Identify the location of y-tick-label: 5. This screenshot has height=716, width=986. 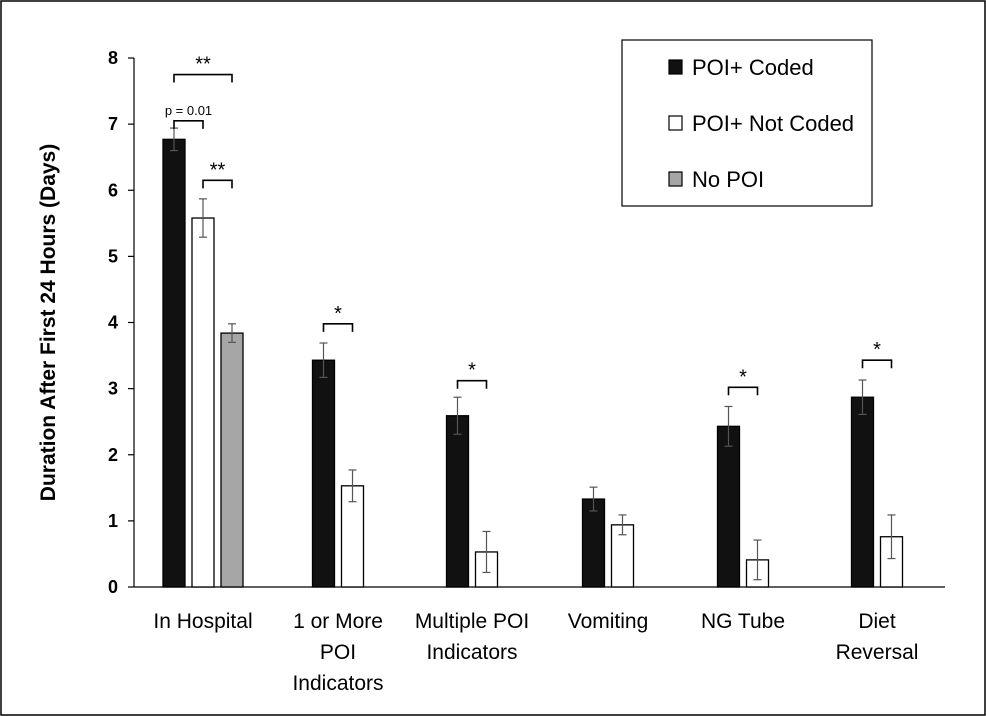
(113, 256).